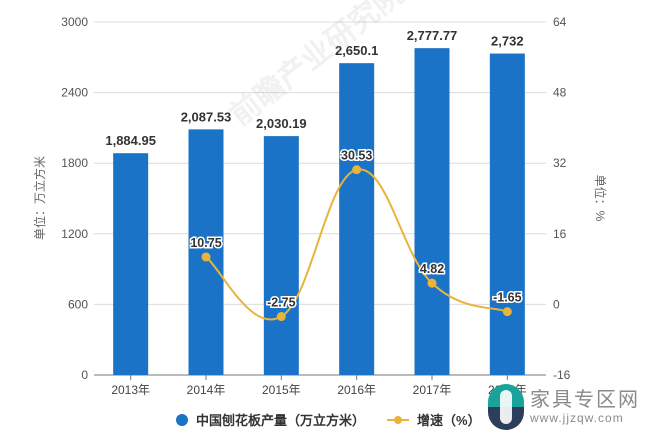  Describe the element at coordinates (432, 35) in the screenshot. I see `bar-value-label: 2,777.77` at that location.